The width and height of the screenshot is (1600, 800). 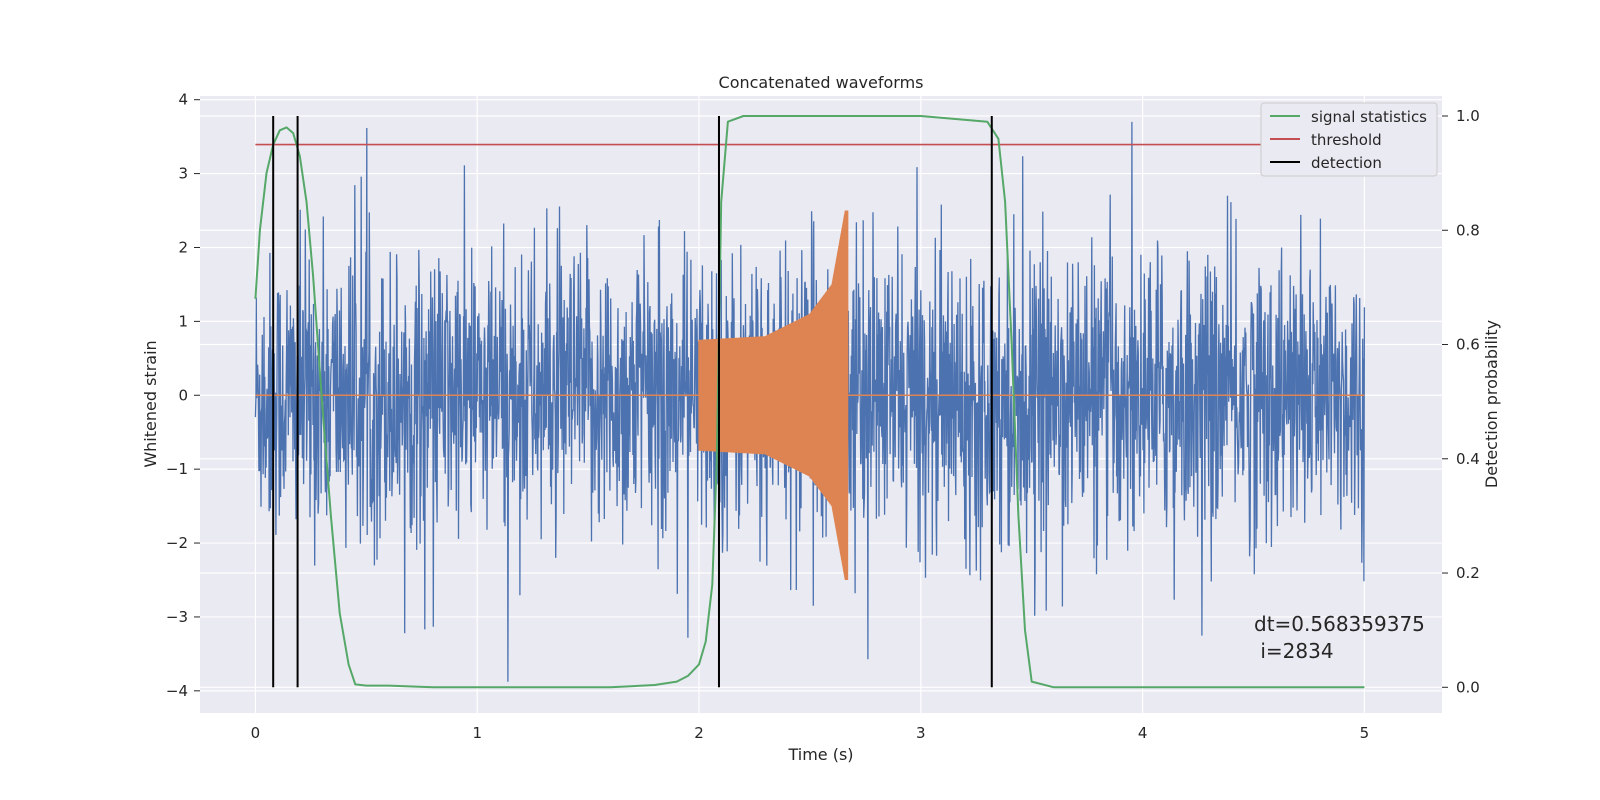 I want to click on x-tick-label: 5, so click(x=1365, y=733).